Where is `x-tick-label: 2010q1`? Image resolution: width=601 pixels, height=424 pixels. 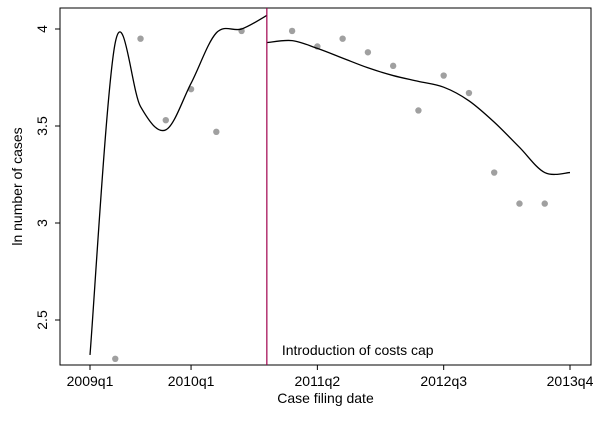
x-tick-label: 2010q1 is located at coordinates (191, 381).